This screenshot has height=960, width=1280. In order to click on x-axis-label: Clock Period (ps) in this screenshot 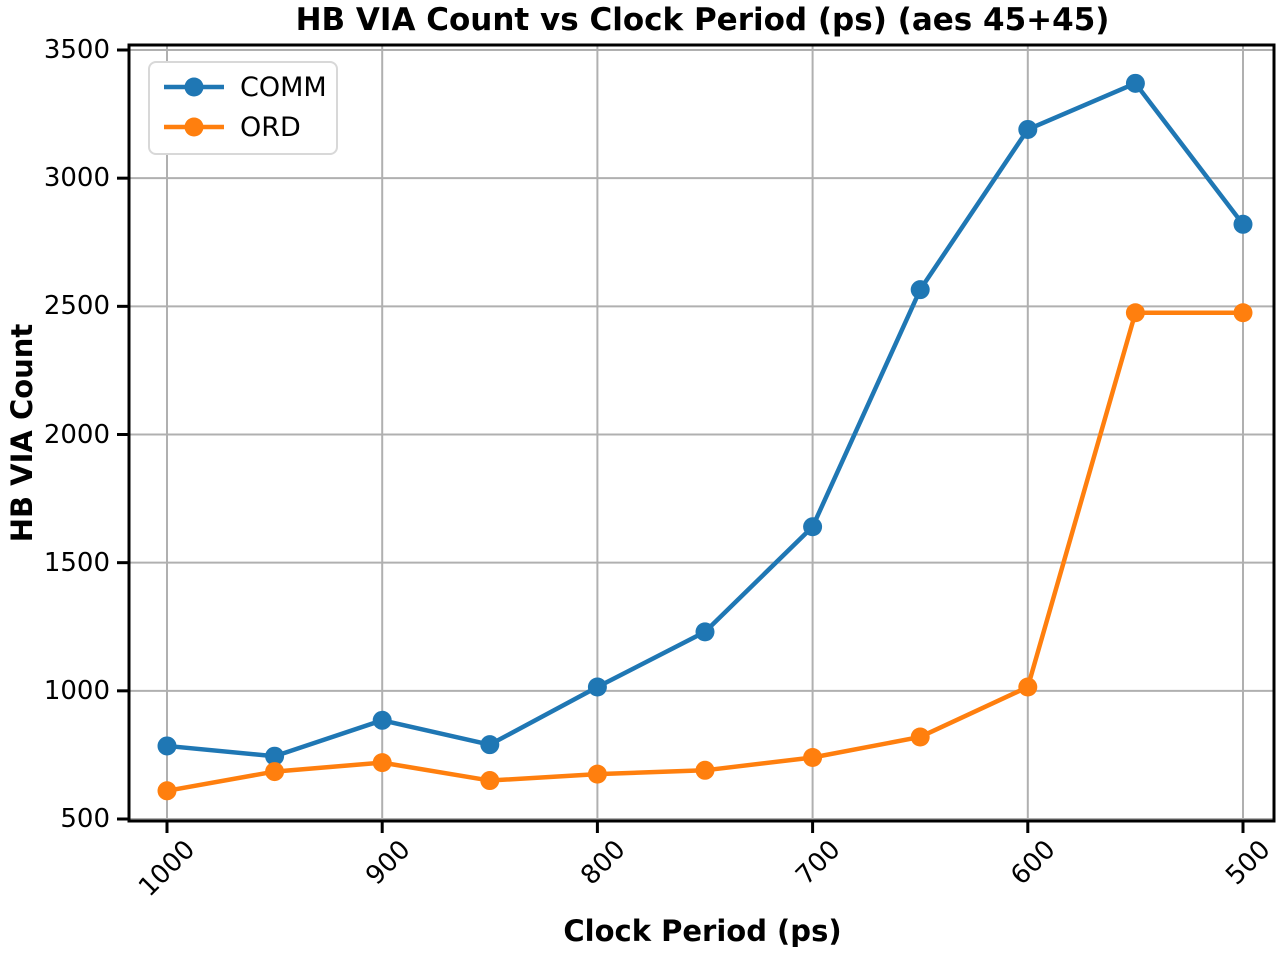, I will do `click(702, 931)`.